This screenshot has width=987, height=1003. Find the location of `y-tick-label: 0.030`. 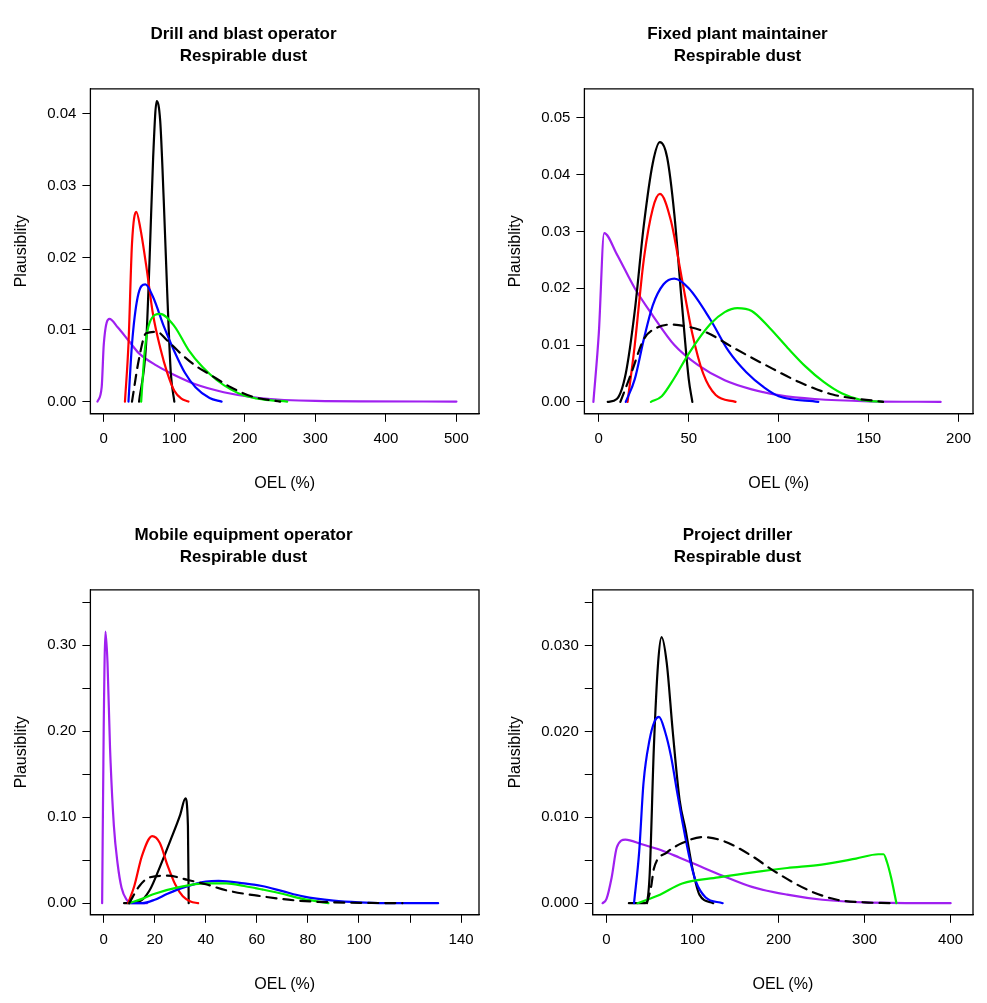

y-tick-label: 0.030 is located at coordinates (560, 644).